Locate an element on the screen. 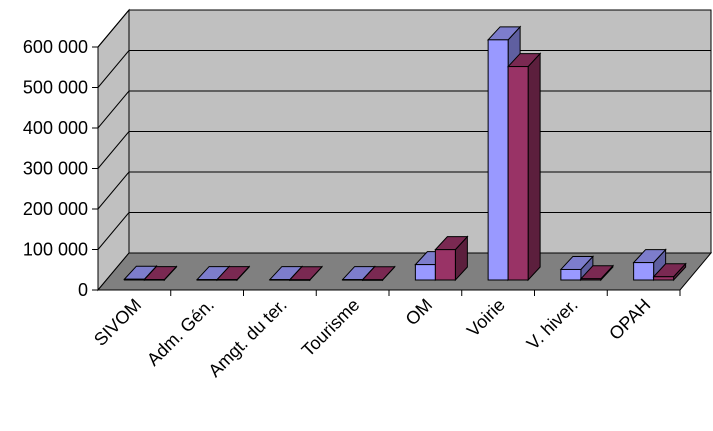 Image resolution: width=713 pixels, height=431 pixels. x-tick-label: Adm. Gén. is located at coordinates (180, 332).